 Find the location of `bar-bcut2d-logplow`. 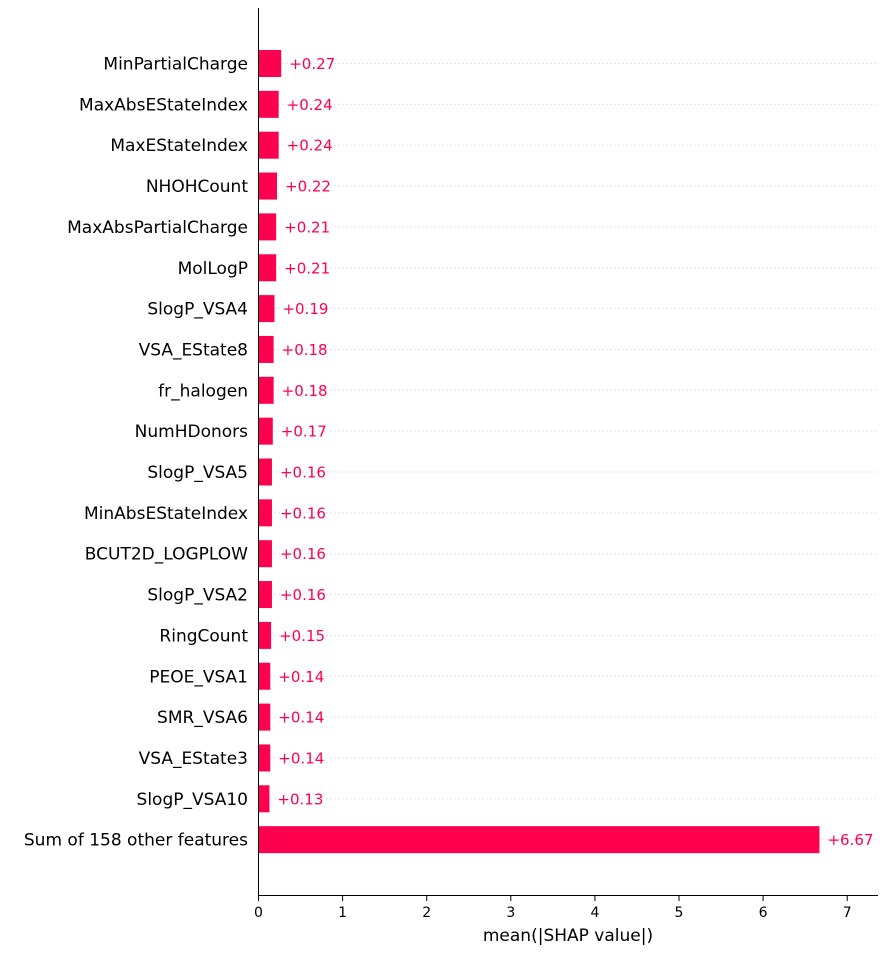

bar-bcut2d-logplow is located at coordinates (265, 554).